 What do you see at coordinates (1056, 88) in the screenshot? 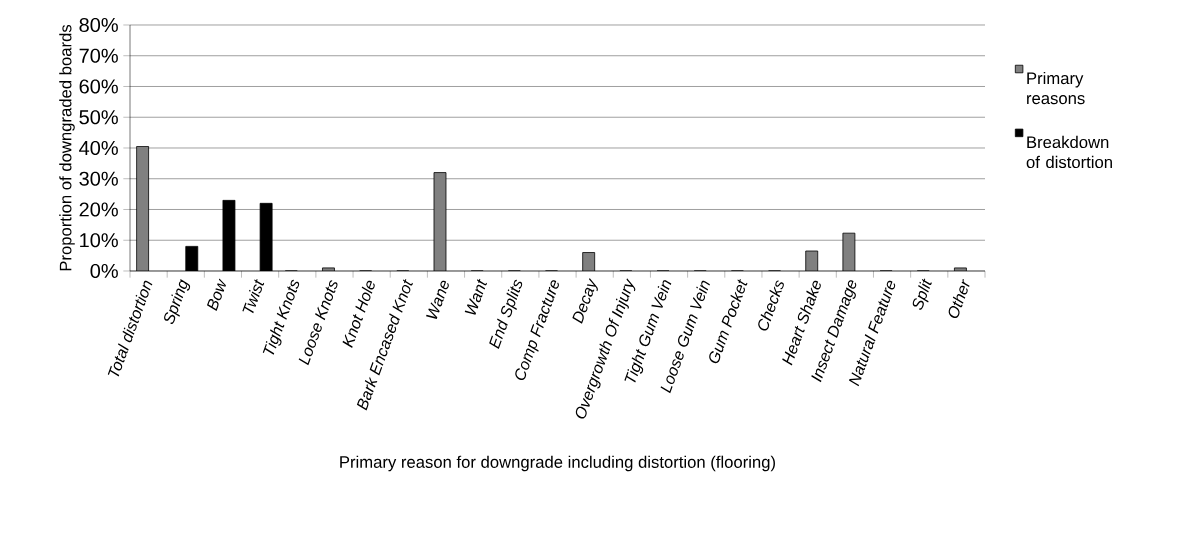
I see `legend-label: Primary reasons` at bounding box center [1056, 88].